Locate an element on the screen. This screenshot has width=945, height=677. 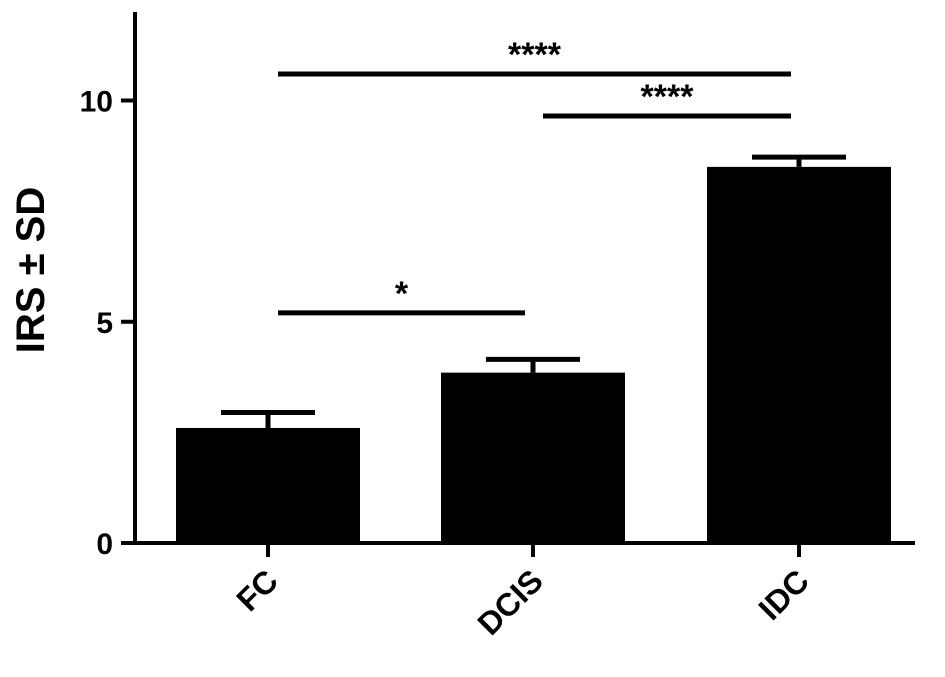
x-ticks: FC DCIS IDC is located at coordinates (522, 592).